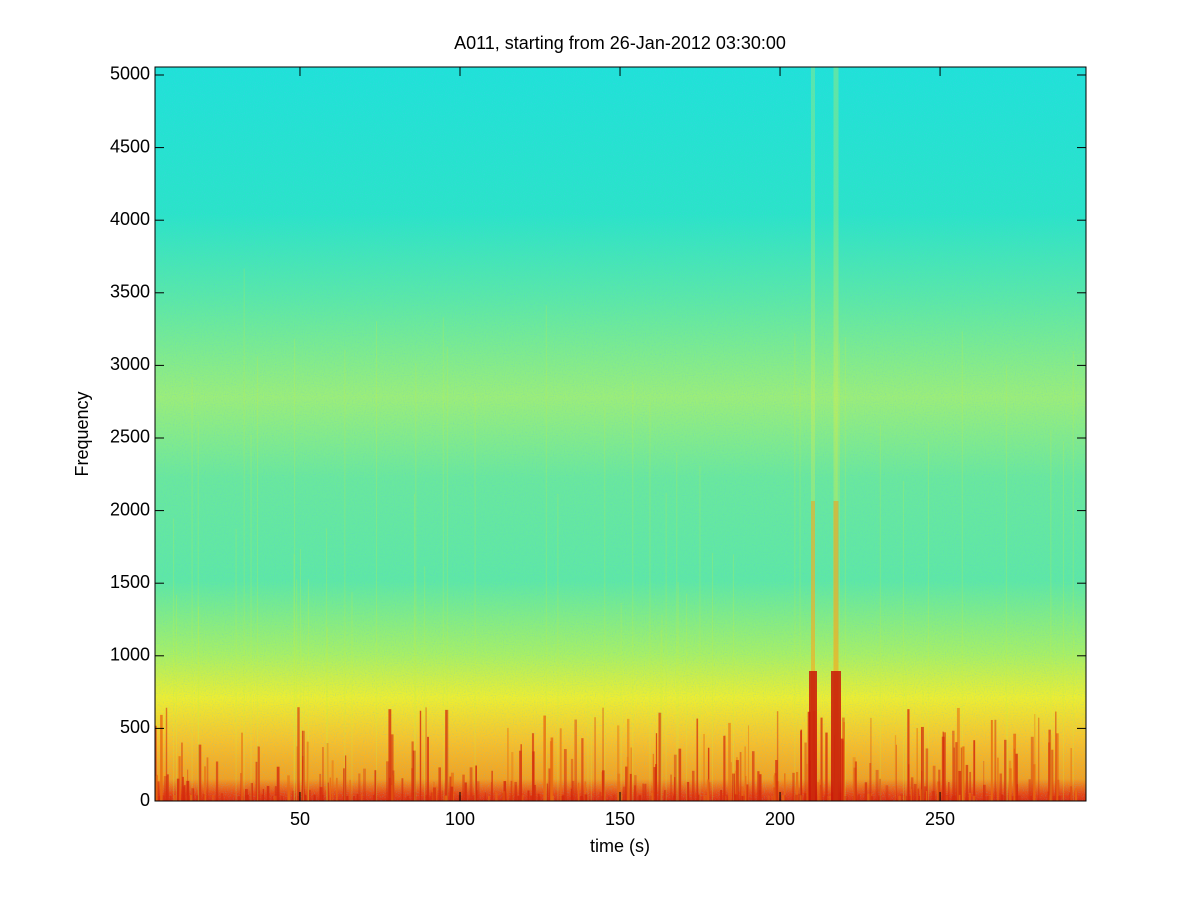  Describe the element at coordinates (940, 819) in the screenshot. I see `x-tick-label: 250` at that location.